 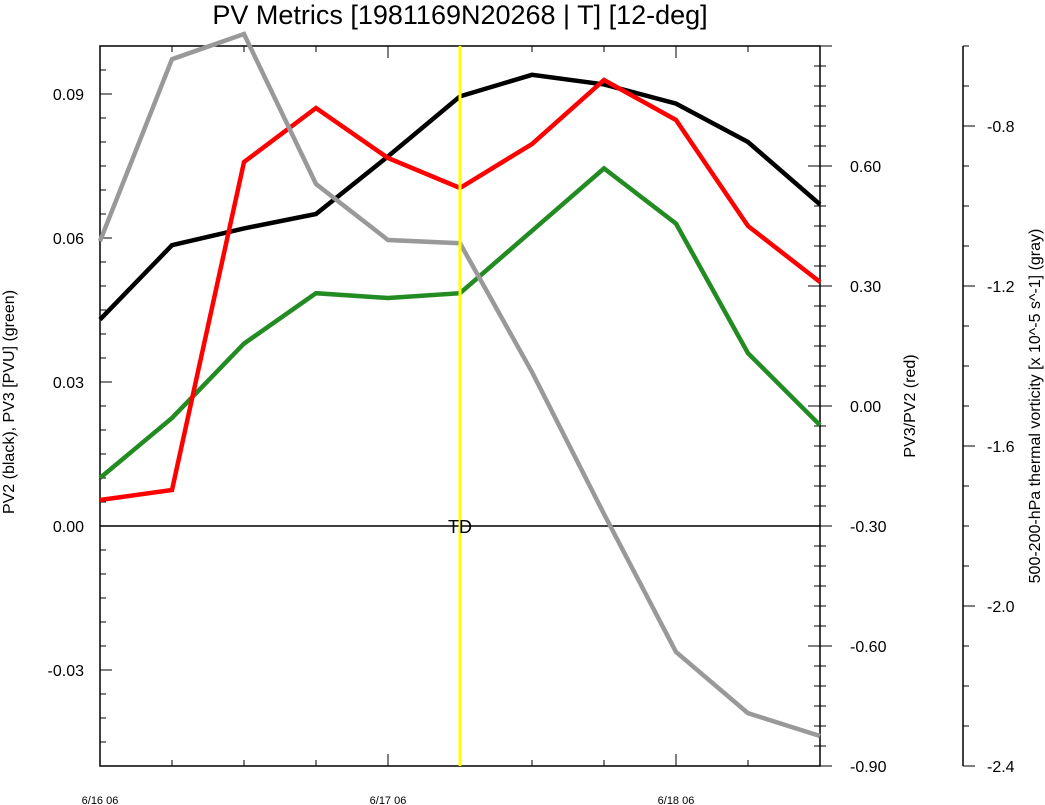 I want to click on right-y-tick-label: 0.30, so click(x=865, y=287).